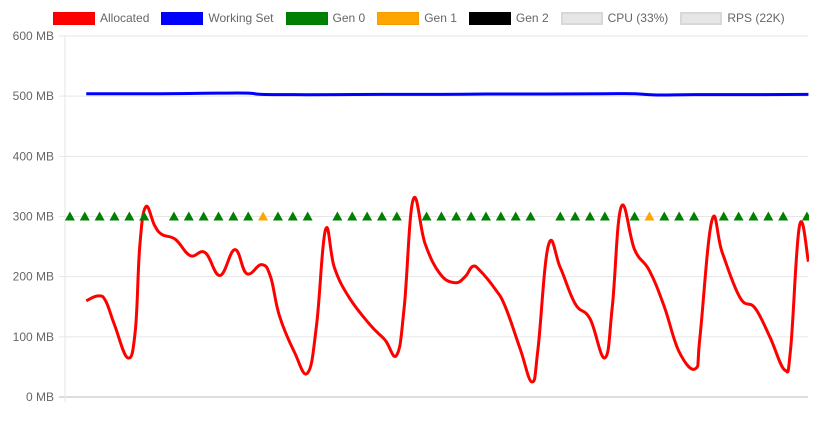 Image resolution: width=840 pixels, height=437 pixels. I want to click on legend-item-gen-0: Gen 0, so click(325, 18).